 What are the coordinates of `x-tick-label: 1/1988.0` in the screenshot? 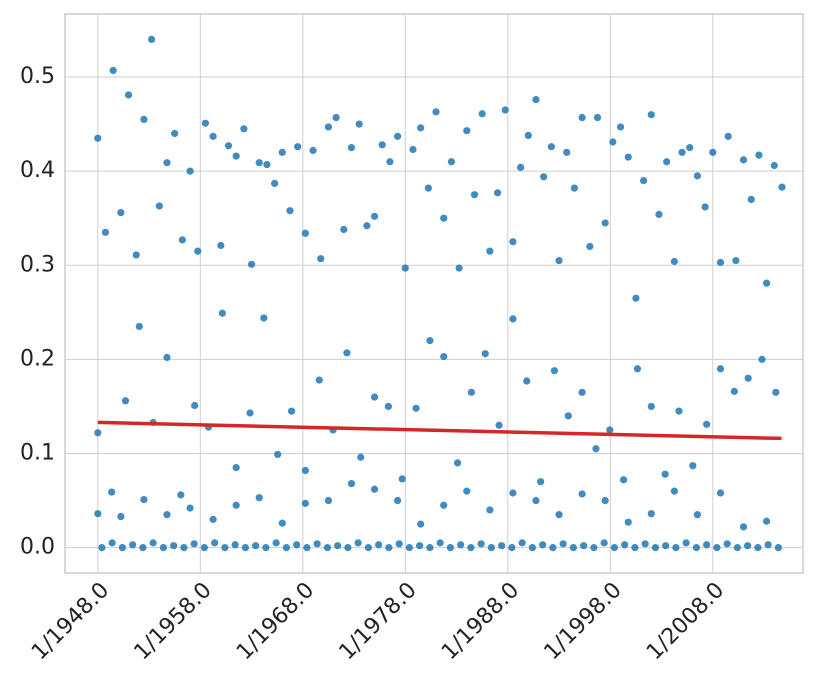 It's located at (480, 621).